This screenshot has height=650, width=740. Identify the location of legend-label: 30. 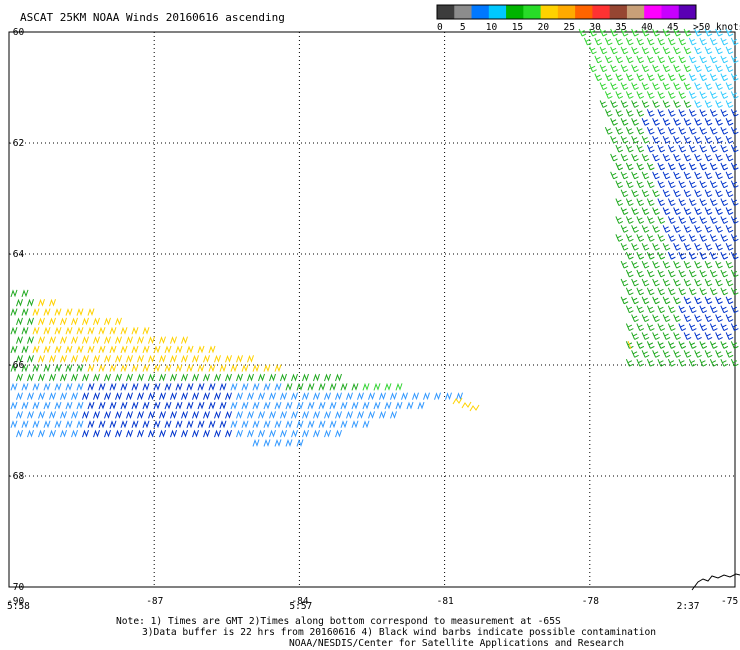
(595, 27).